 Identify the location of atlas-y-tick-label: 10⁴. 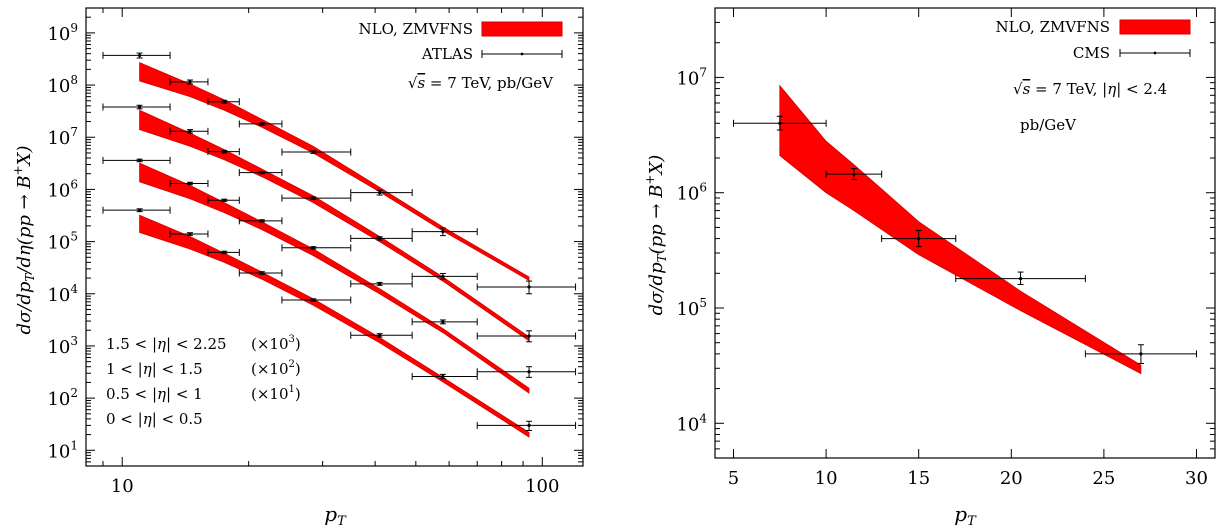
(62, 294).